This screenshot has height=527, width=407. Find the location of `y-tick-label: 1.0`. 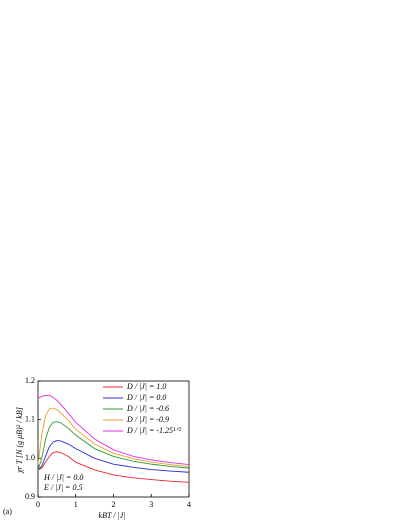

y-tick-label: 1.0 is located at coordinates (30, 457).